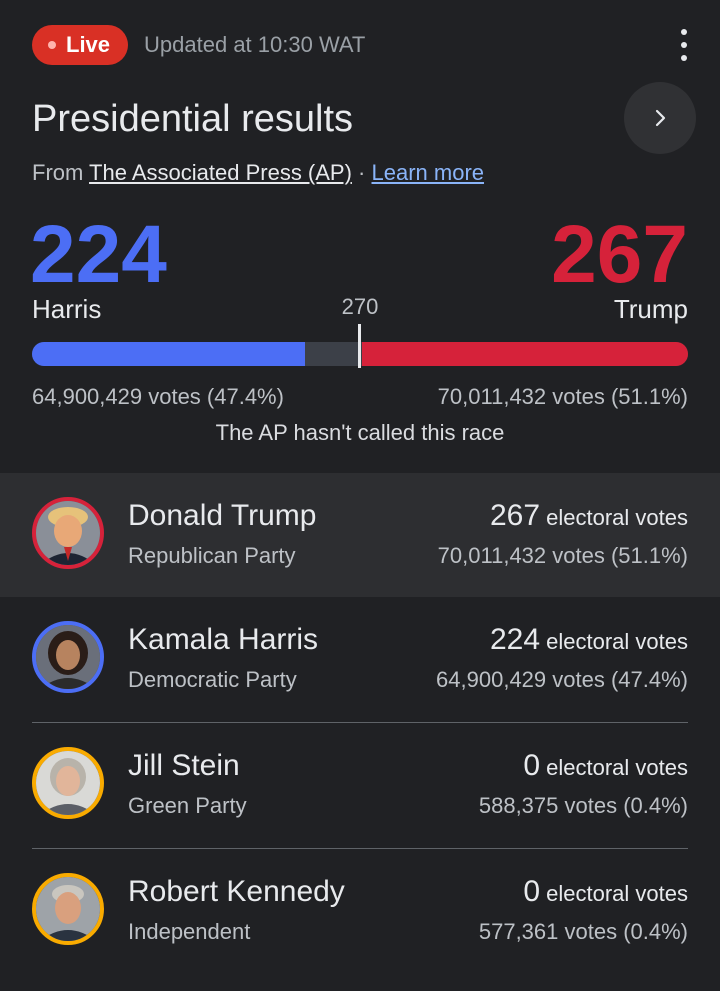 This screenshot has width=720, height=991. What do you see at coordinates (220, 172) in the screenshot?
I see `ap-source-link: The Associated Press (AP)` at bounding box center [220, 172].